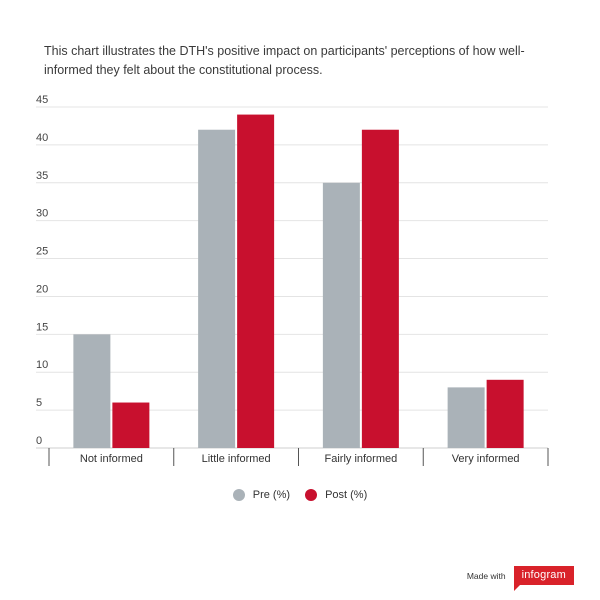  I want to click on legend-post-dot-icon, so click(311, 495).